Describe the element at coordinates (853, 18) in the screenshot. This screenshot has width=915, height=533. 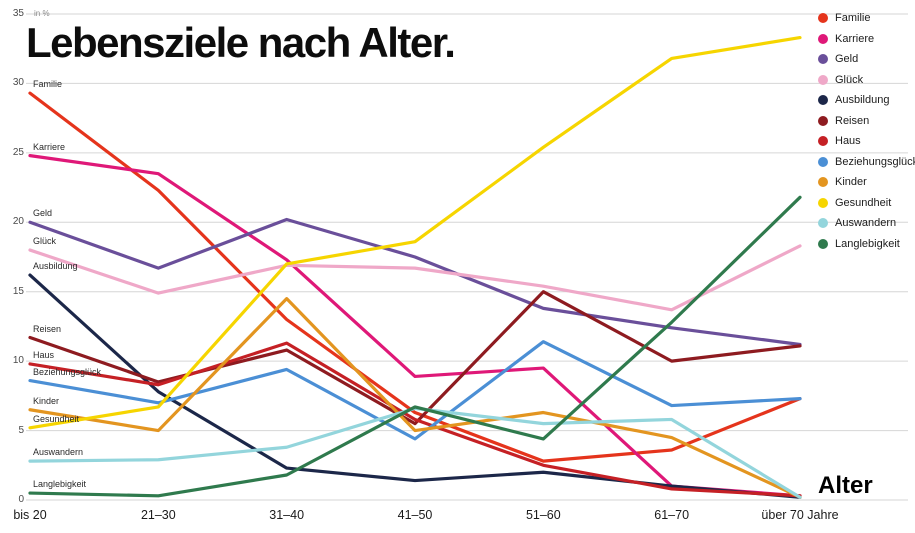
I see `legend-label: Familie` at that location.